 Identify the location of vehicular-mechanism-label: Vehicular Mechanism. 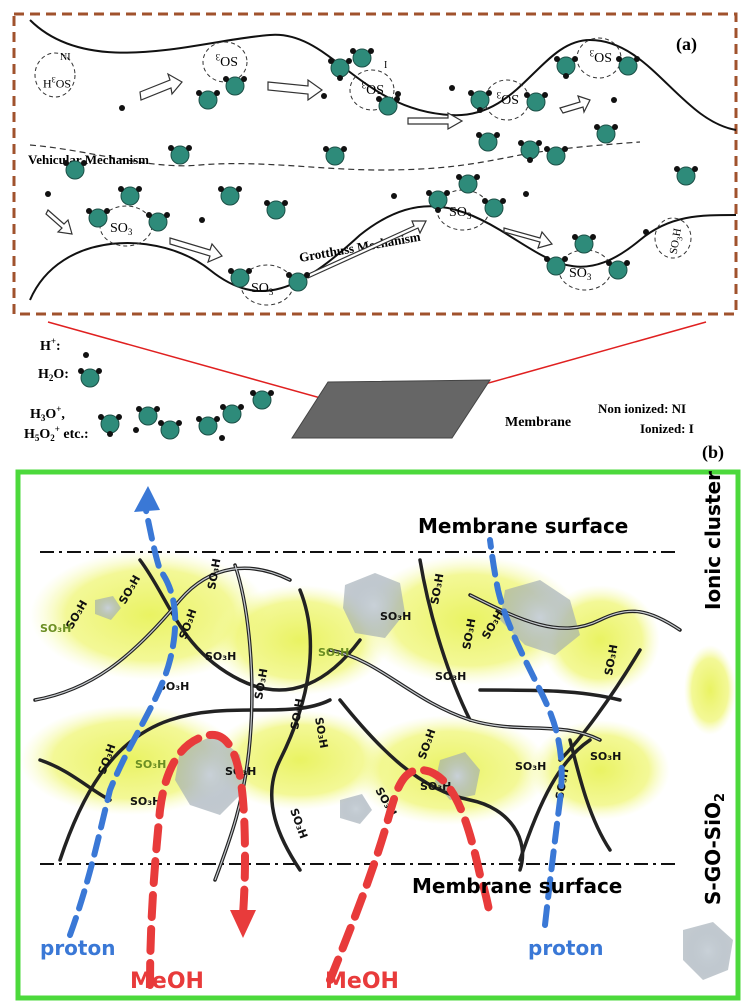
(88, 159).